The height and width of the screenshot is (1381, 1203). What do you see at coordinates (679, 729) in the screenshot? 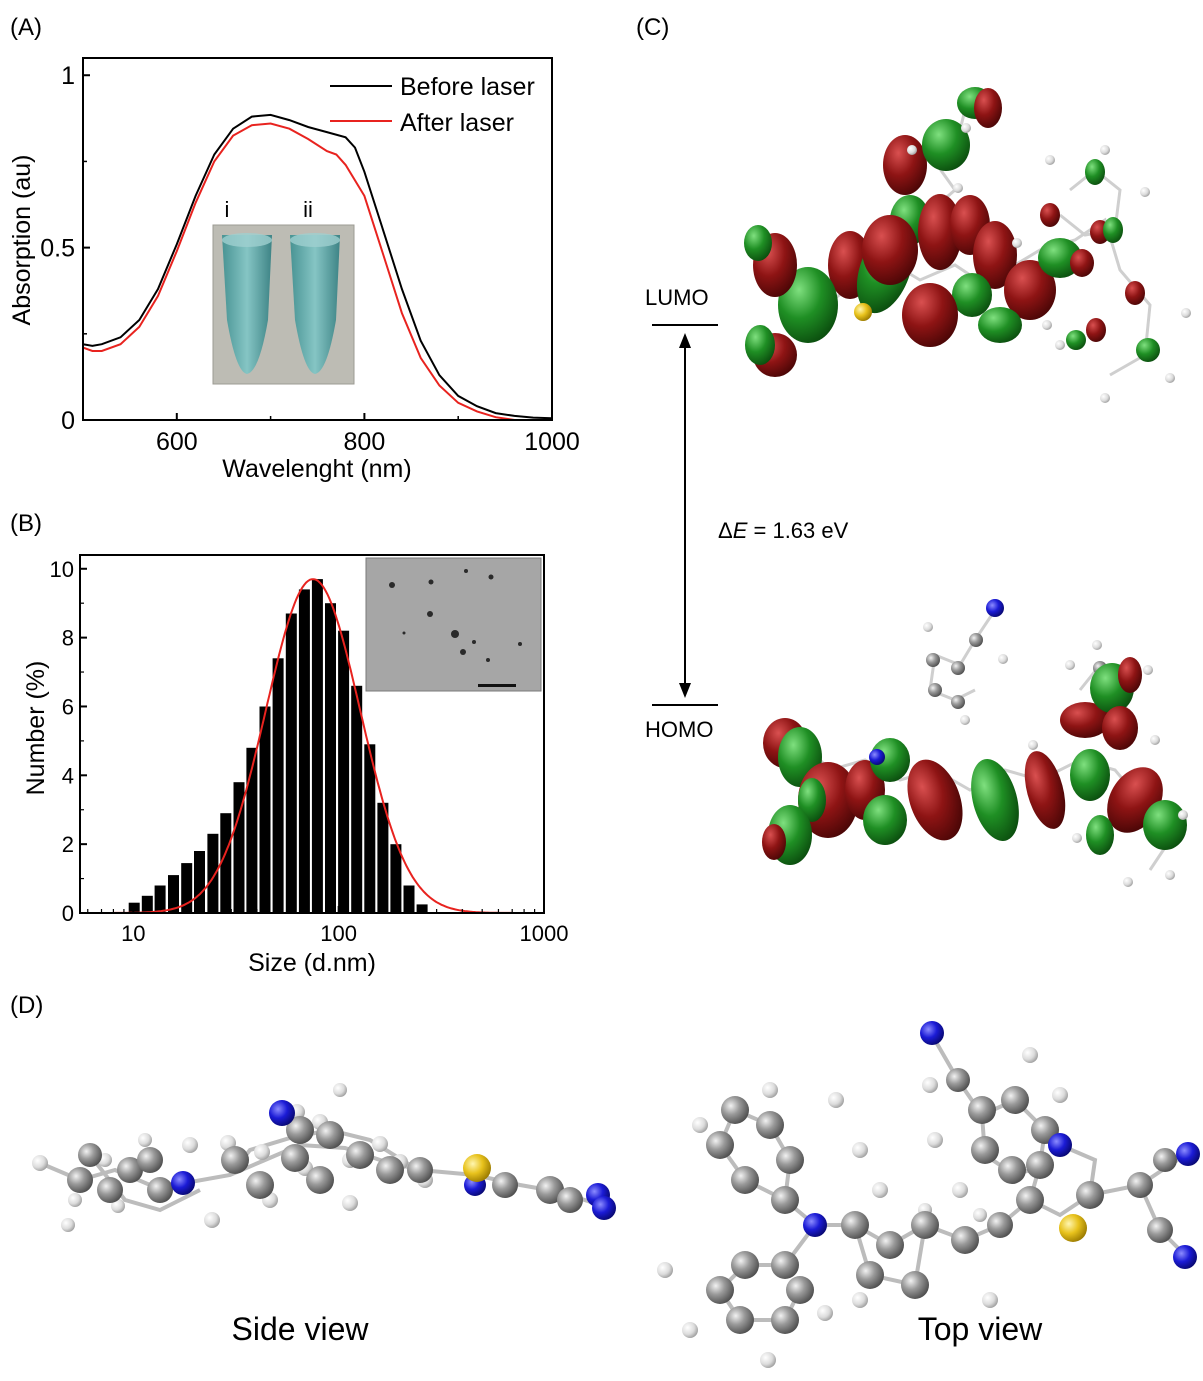
I see `homo-label: HOMO` at bounding box center [679, 729].